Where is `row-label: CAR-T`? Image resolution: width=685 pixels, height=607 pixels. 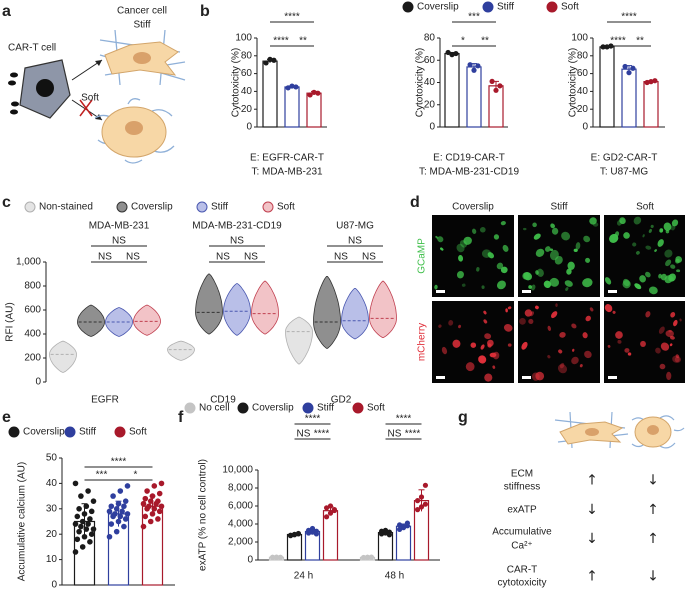 row-label: CAR-T is located at coordinates (522, 570).